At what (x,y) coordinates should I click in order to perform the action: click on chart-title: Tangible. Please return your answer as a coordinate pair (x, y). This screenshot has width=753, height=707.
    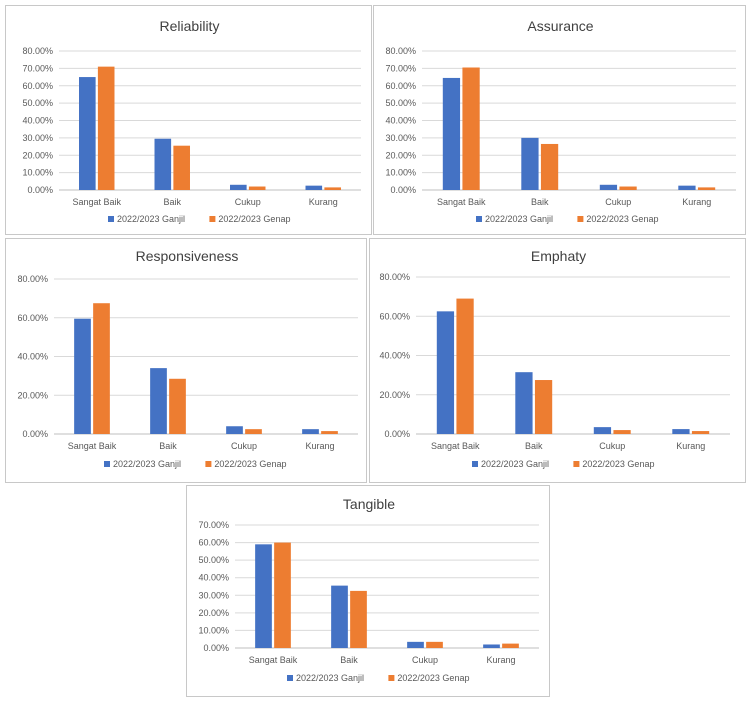
    Looking at the image, I should click on (369, 504).